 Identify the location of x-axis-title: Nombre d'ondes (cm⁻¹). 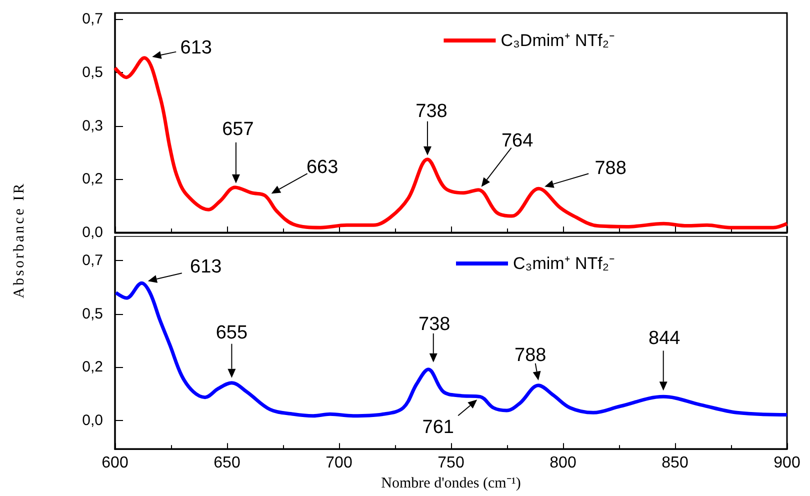
(451, 484).